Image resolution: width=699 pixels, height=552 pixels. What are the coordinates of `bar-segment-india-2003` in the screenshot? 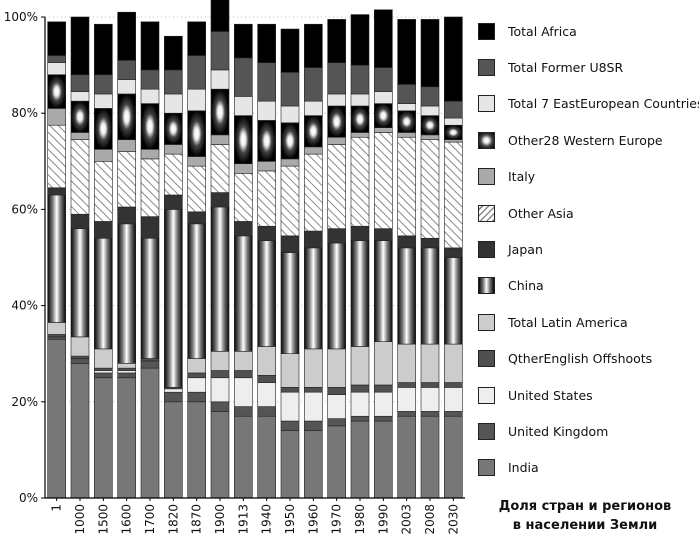 It's located at (406, 457).